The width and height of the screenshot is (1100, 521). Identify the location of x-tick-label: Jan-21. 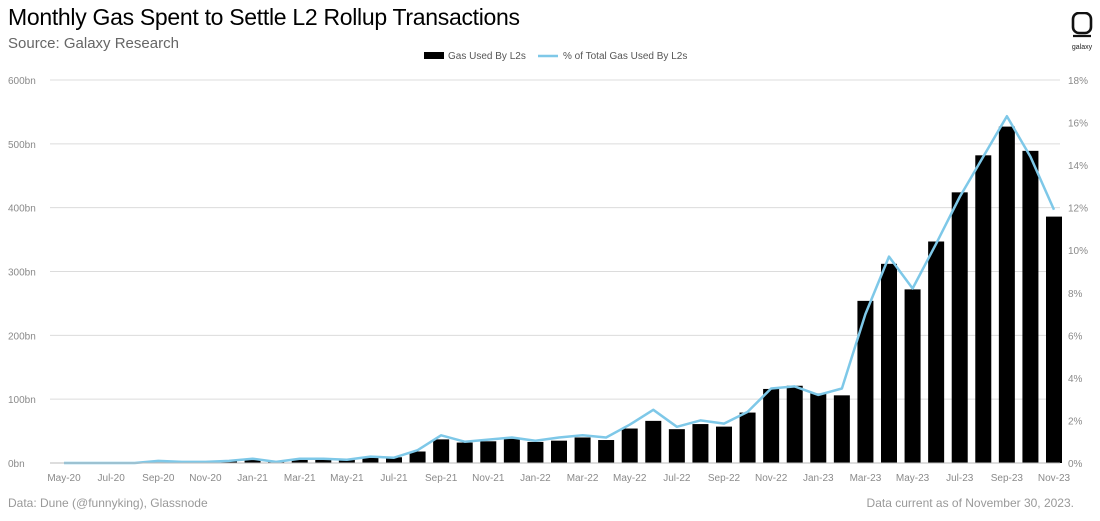
(252, 478).